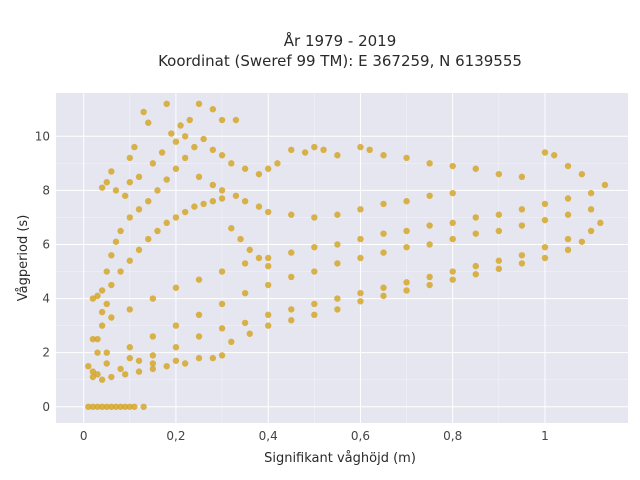 The image size is (640, 480). Describe the element at coordinates (42, 271) in the screenshot. I see `y-tick-labels: 0 2 4 6 8 10` at that location.